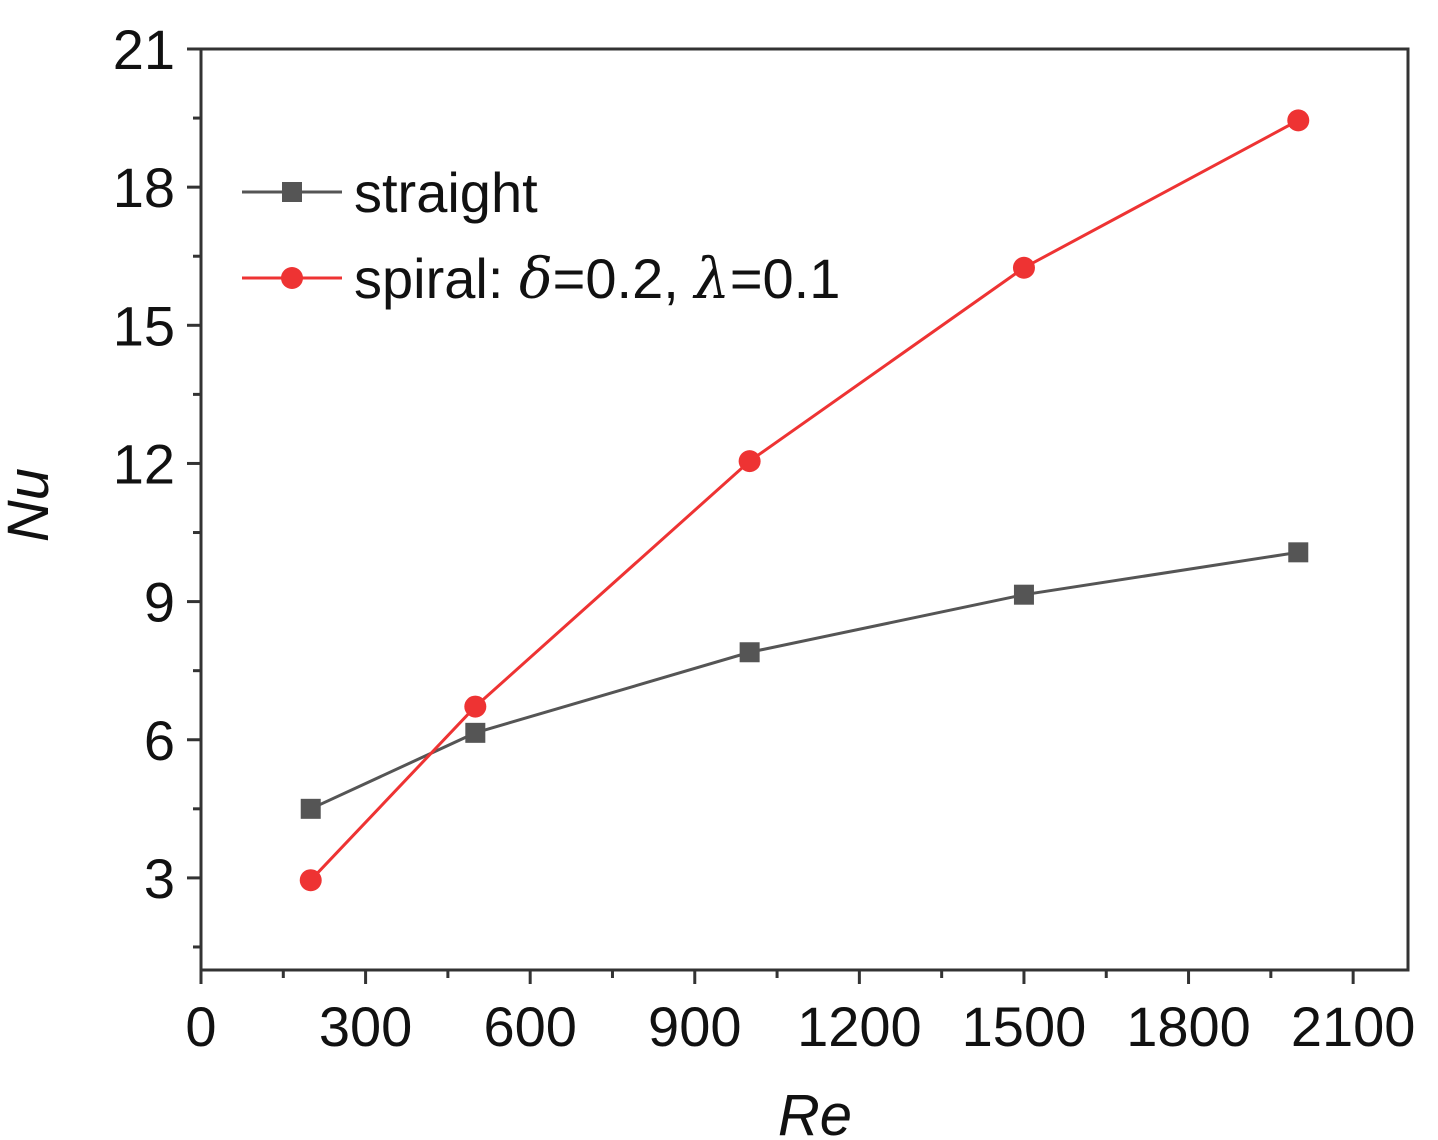 This screenshot has height=1140, width=1438. Describe the element at coordinates (536, 279) in the screenshot. I see `legend-greek-symbol: δ` at that location.